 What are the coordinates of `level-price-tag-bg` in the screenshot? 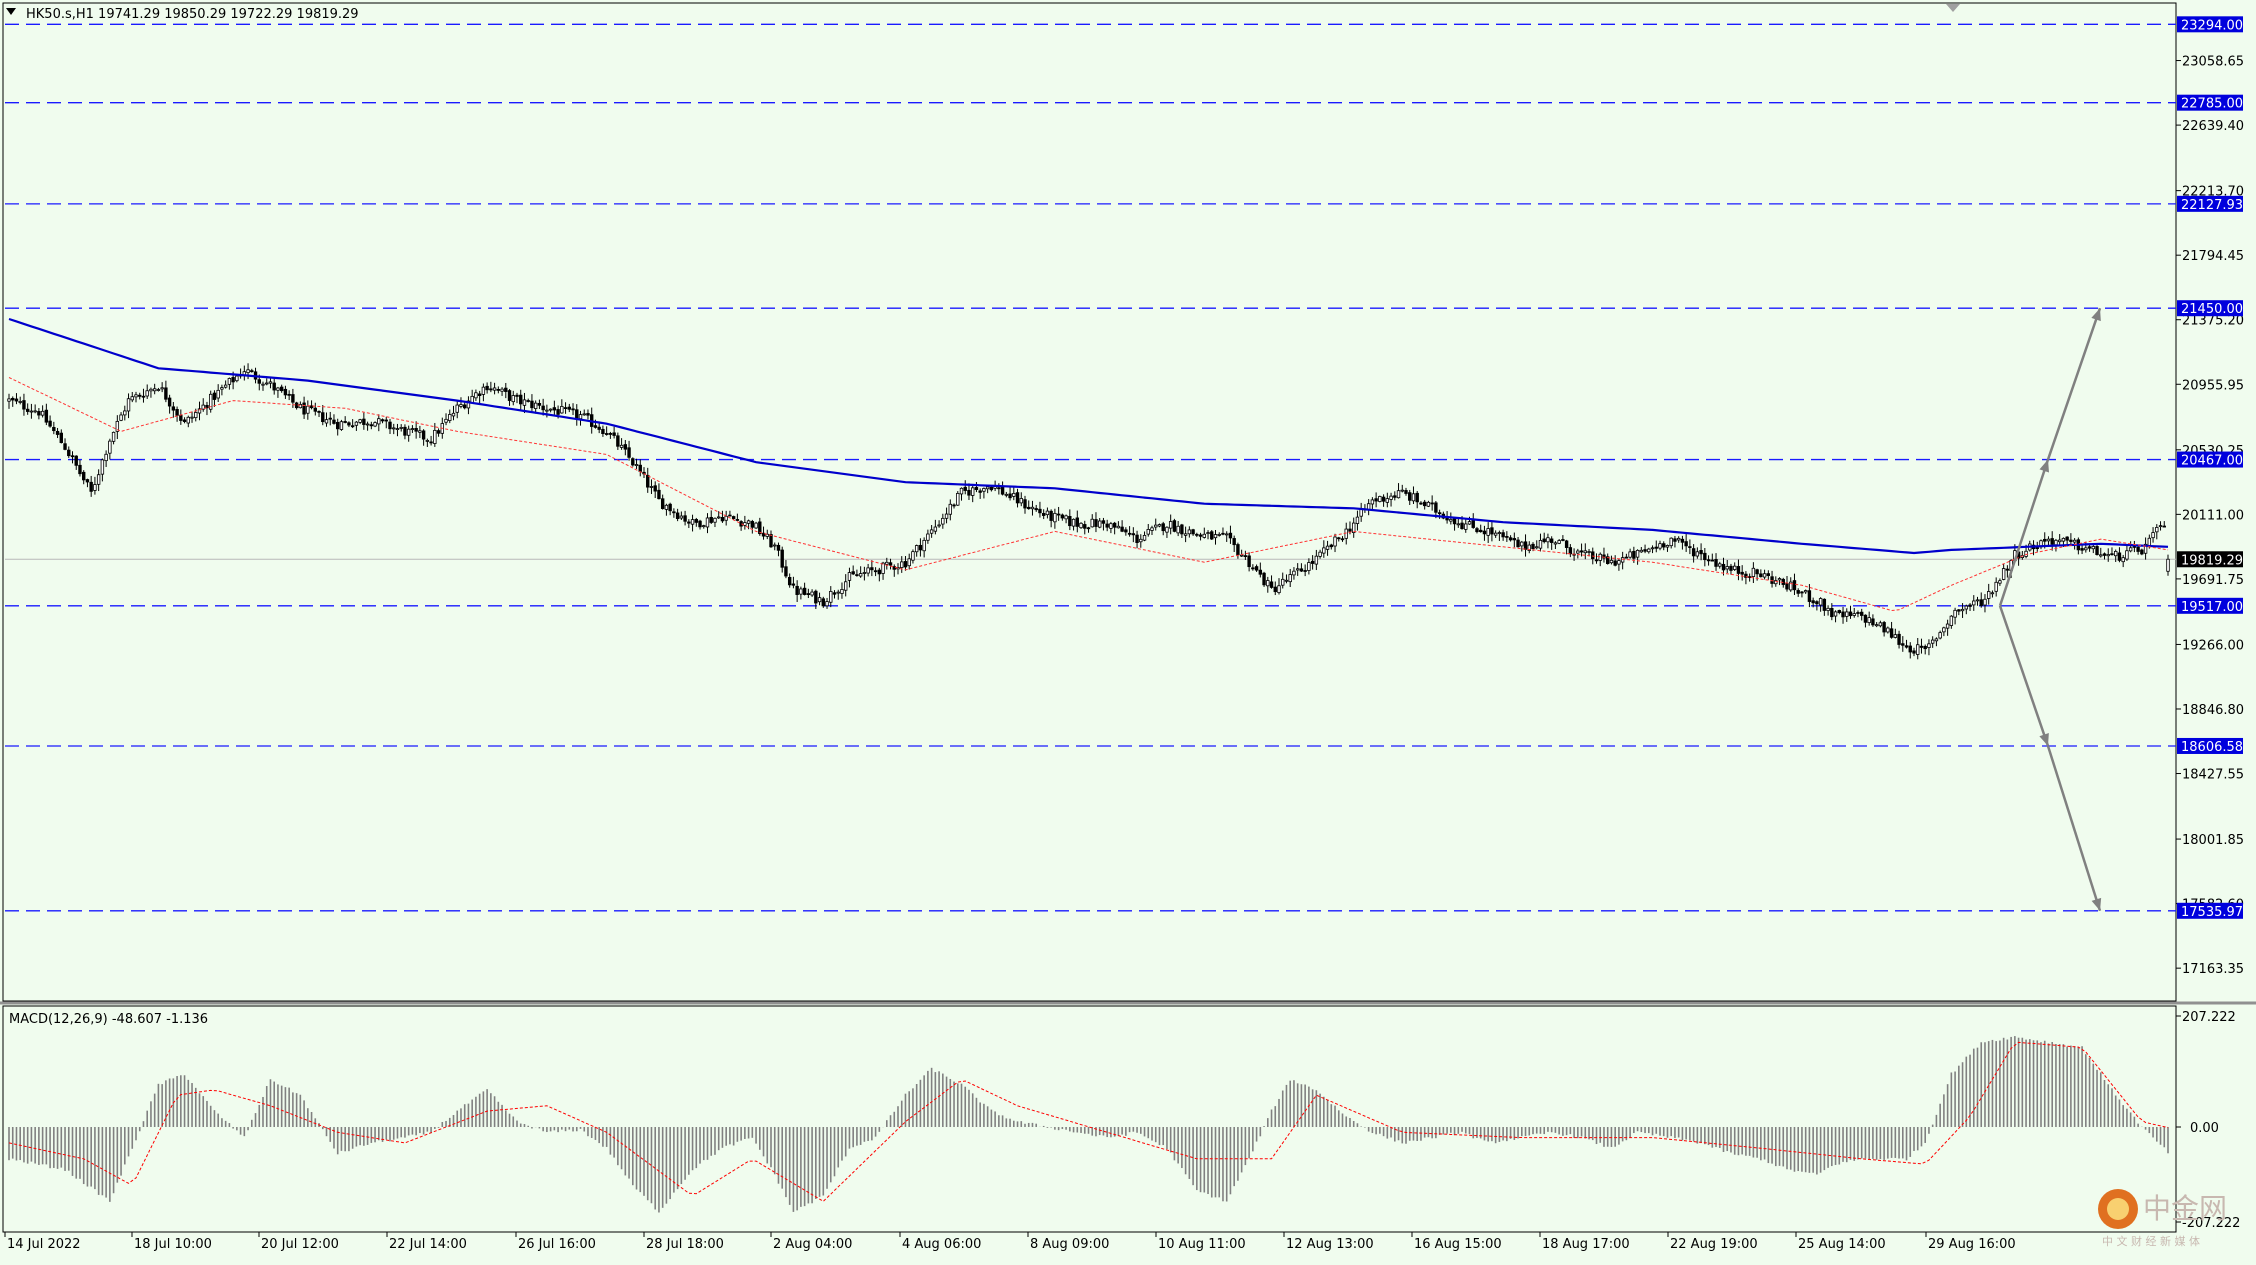 It's located at (2210, 910).